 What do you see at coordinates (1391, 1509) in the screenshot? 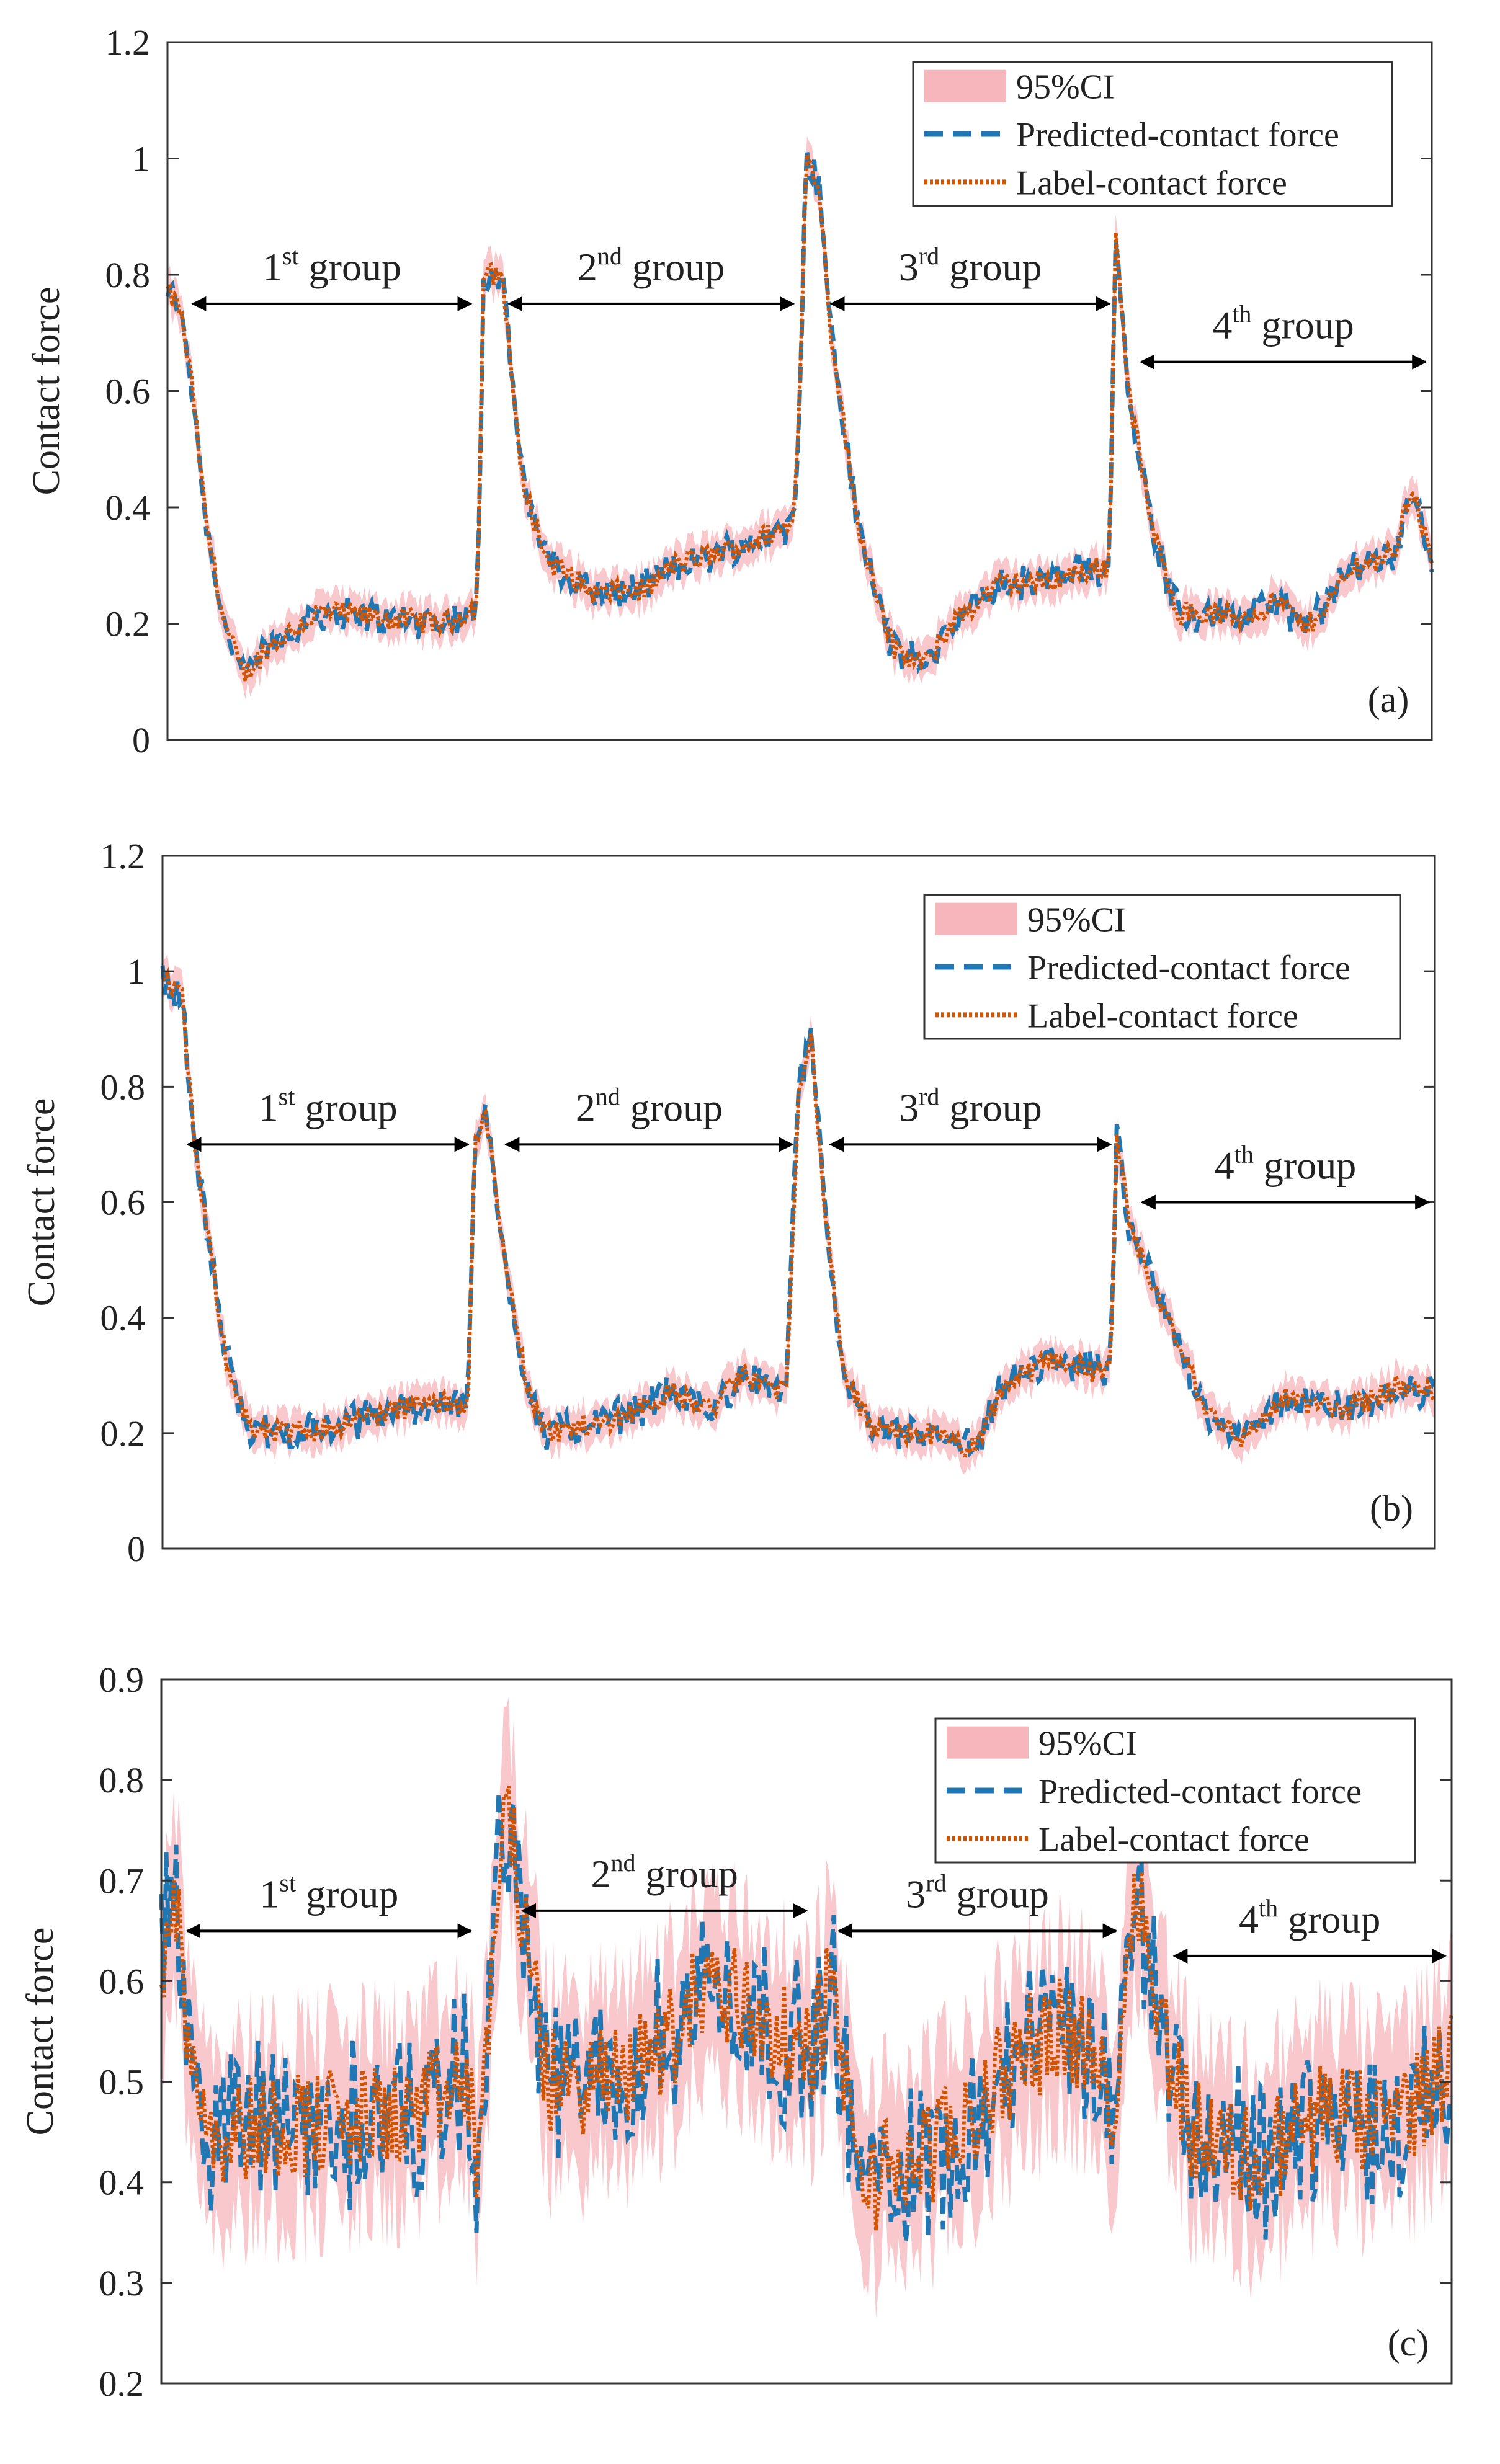
I see `panel-label: (b)` at bounding box center [1391, 1509].